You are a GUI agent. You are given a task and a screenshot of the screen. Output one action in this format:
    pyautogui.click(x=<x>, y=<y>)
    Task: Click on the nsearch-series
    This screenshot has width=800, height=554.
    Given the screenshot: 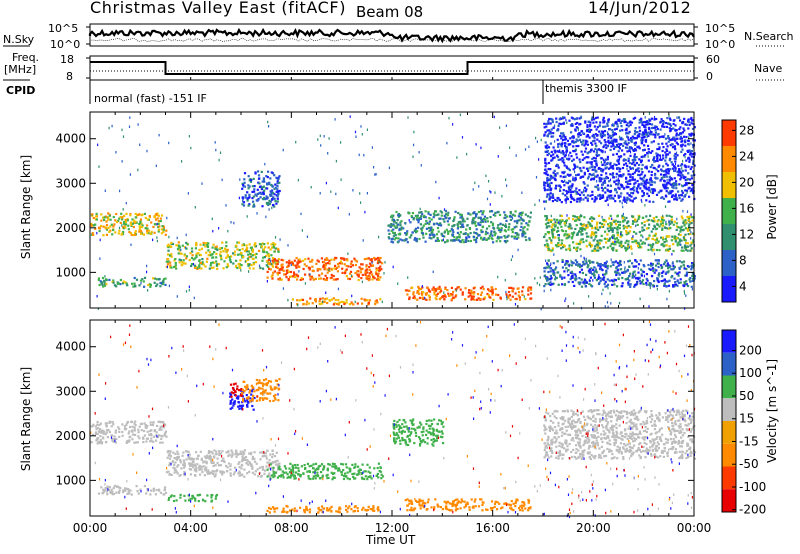 What is the action you would take?
    pyautogui.click(x=392, y=40)
    